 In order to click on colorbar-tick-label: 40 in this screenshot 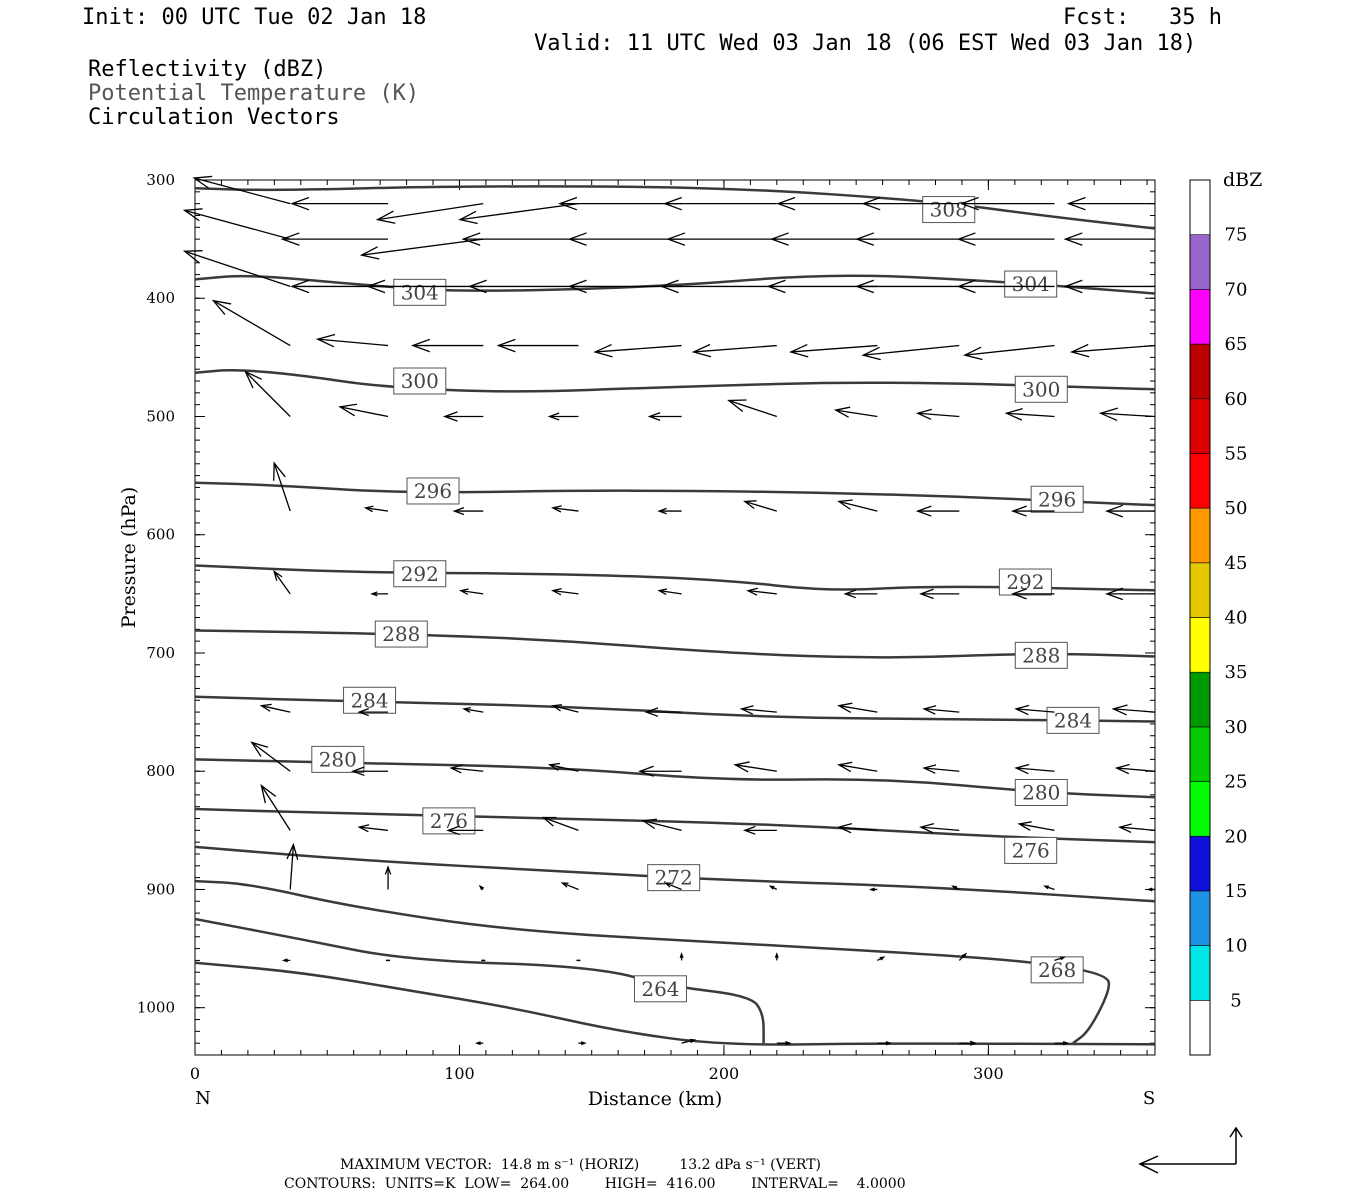, I will do `click(1236, 618)`.